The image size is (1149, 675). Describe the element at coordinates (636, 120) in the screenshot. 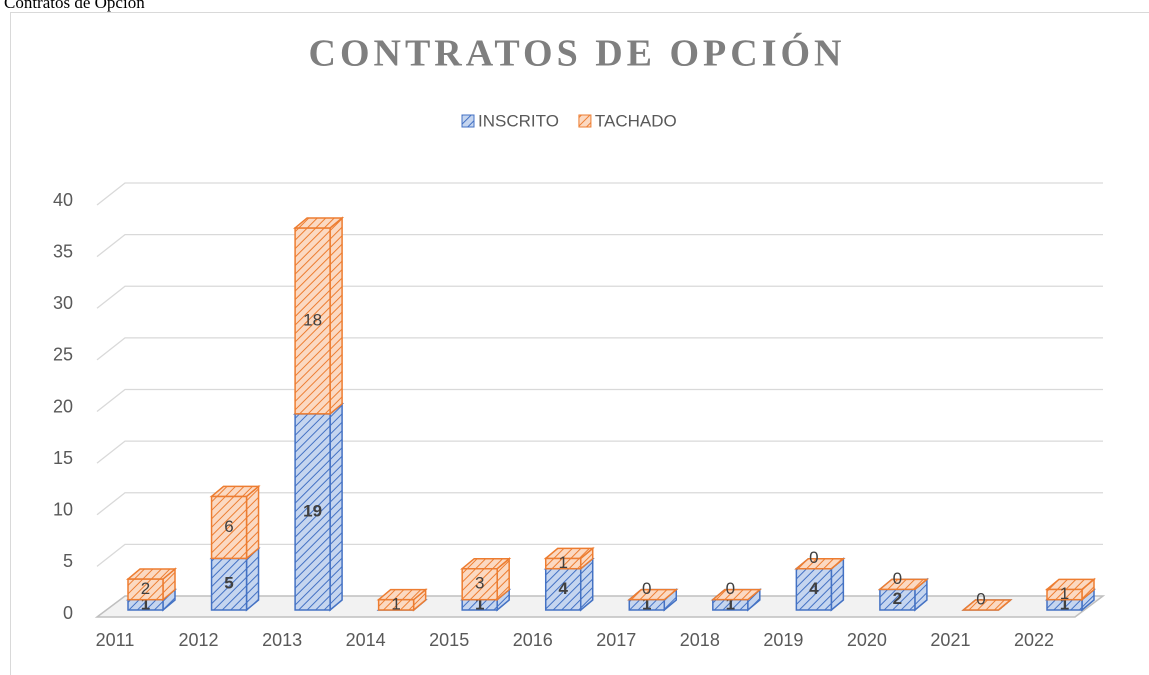

I see `legend-label: TACHADO` at that location.